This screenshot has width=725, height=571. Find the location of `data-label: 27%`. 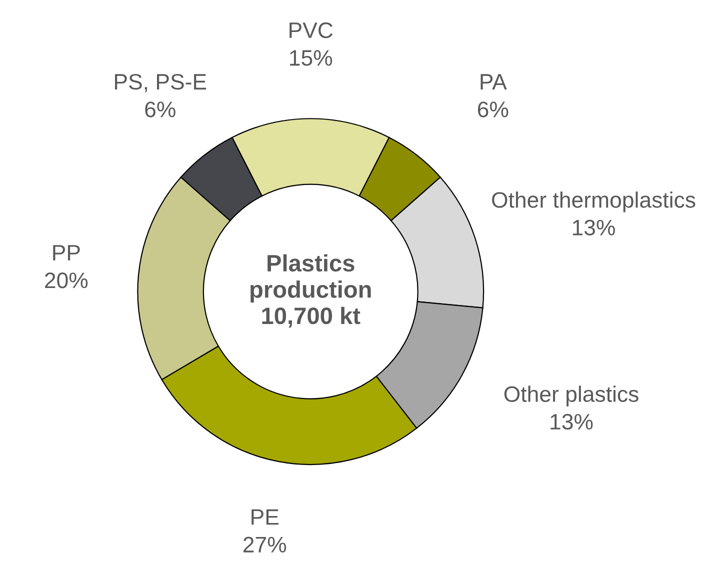

data-label: 27% is located at coordinates (264, 544).